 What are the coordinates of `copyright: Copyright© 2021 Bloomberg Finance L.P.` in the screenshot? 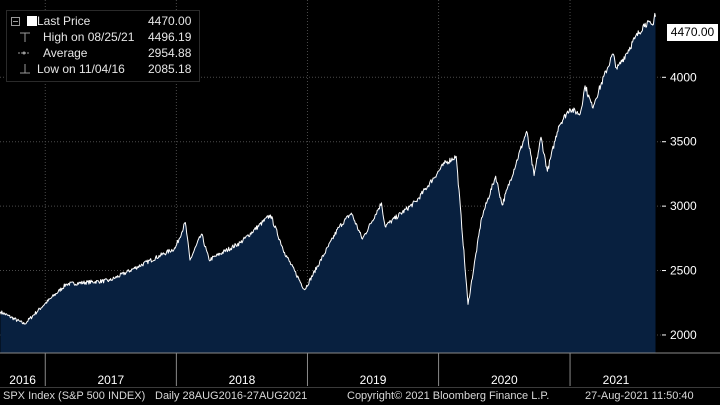 It's located at (448, 396).